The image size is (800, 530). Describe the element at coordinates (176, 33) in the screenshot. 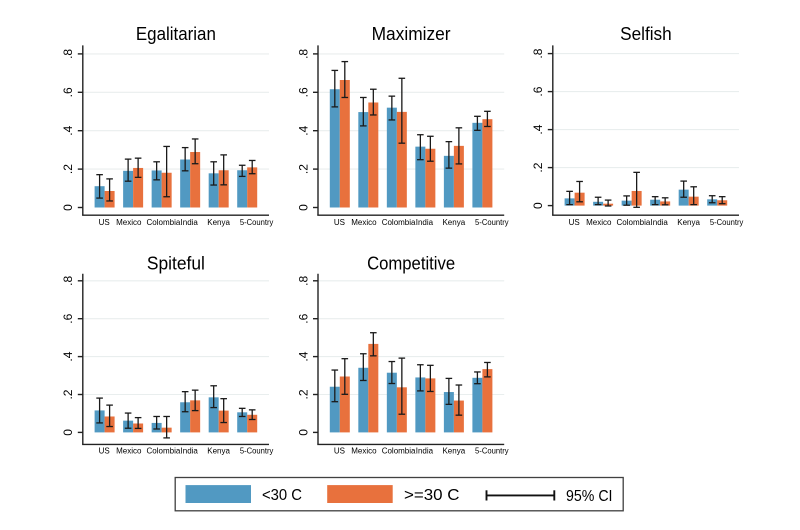

I see `svg-text: Egalitarian` at that location.